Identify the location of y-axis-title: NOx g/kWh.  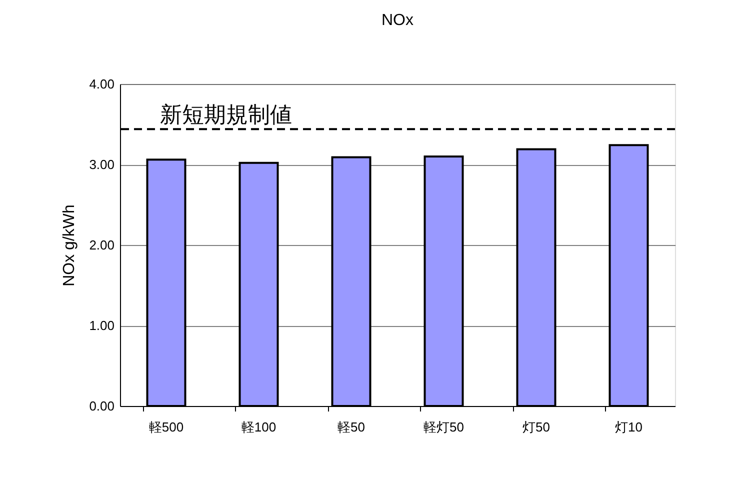
(69, 245).